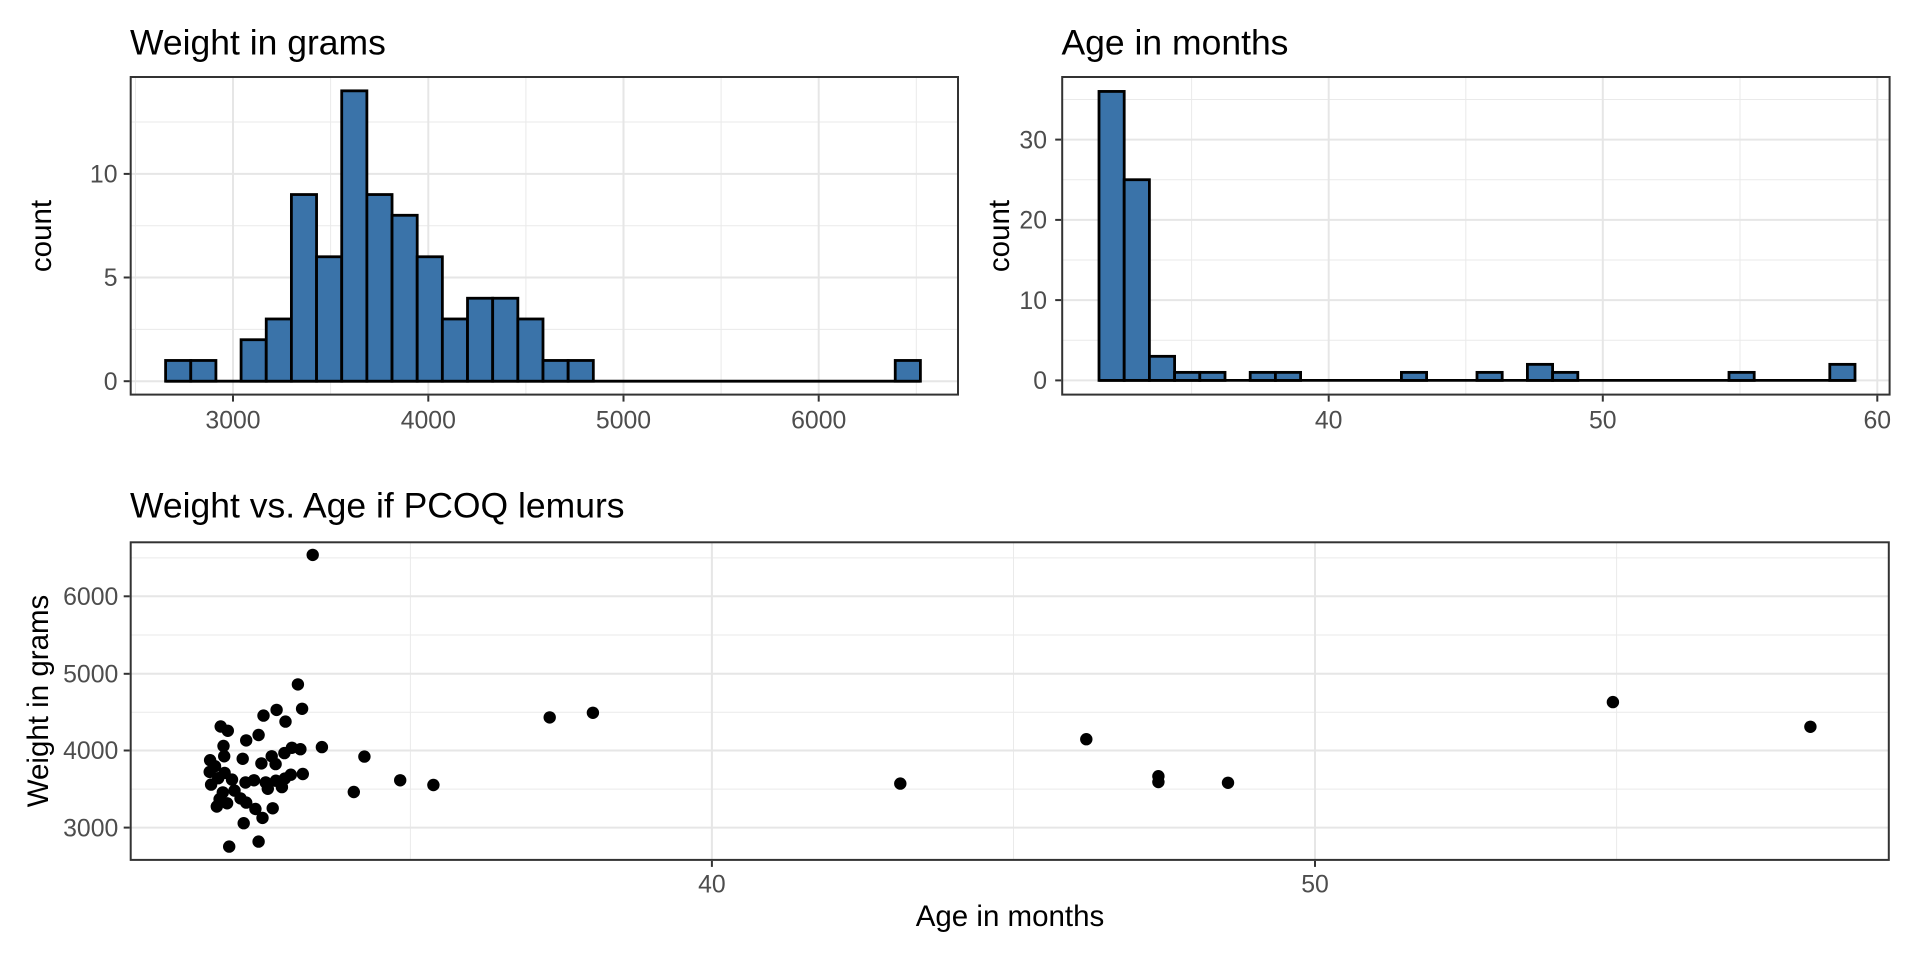 The image size is (1920, 960). What do you see at coordinates (1033, 140) in the screenshot?
I see `svg-text: 30` at bounding box center [1033, 140].